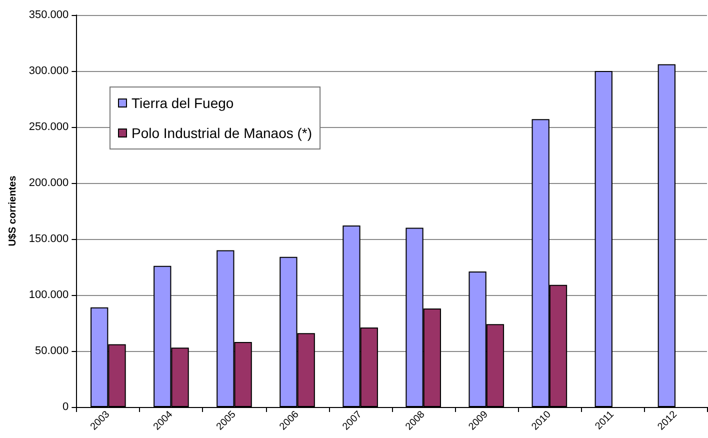 The image size is (708, 438). I want to click on legend-label: Tierra del Fuego, so click(183, 103).